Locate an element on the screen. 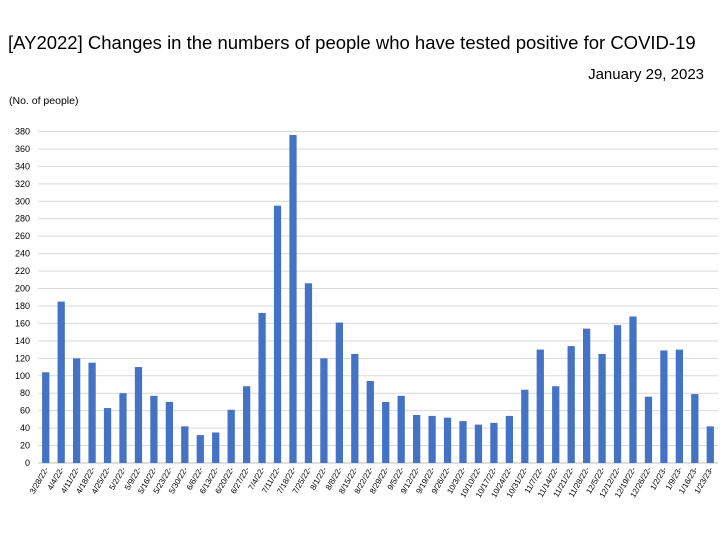  y-tick-label: 200 is located at coordinates (22, 289).